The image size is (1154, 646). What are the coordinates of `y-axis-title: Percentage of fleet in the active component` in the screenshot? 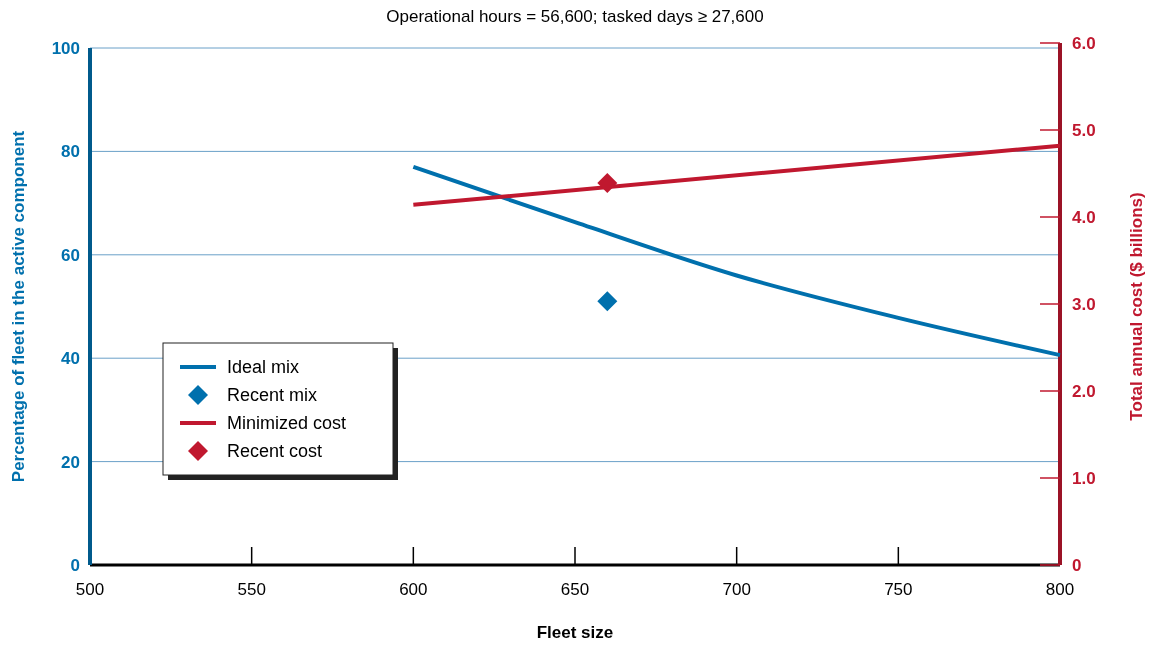 It's located at (18, 306).